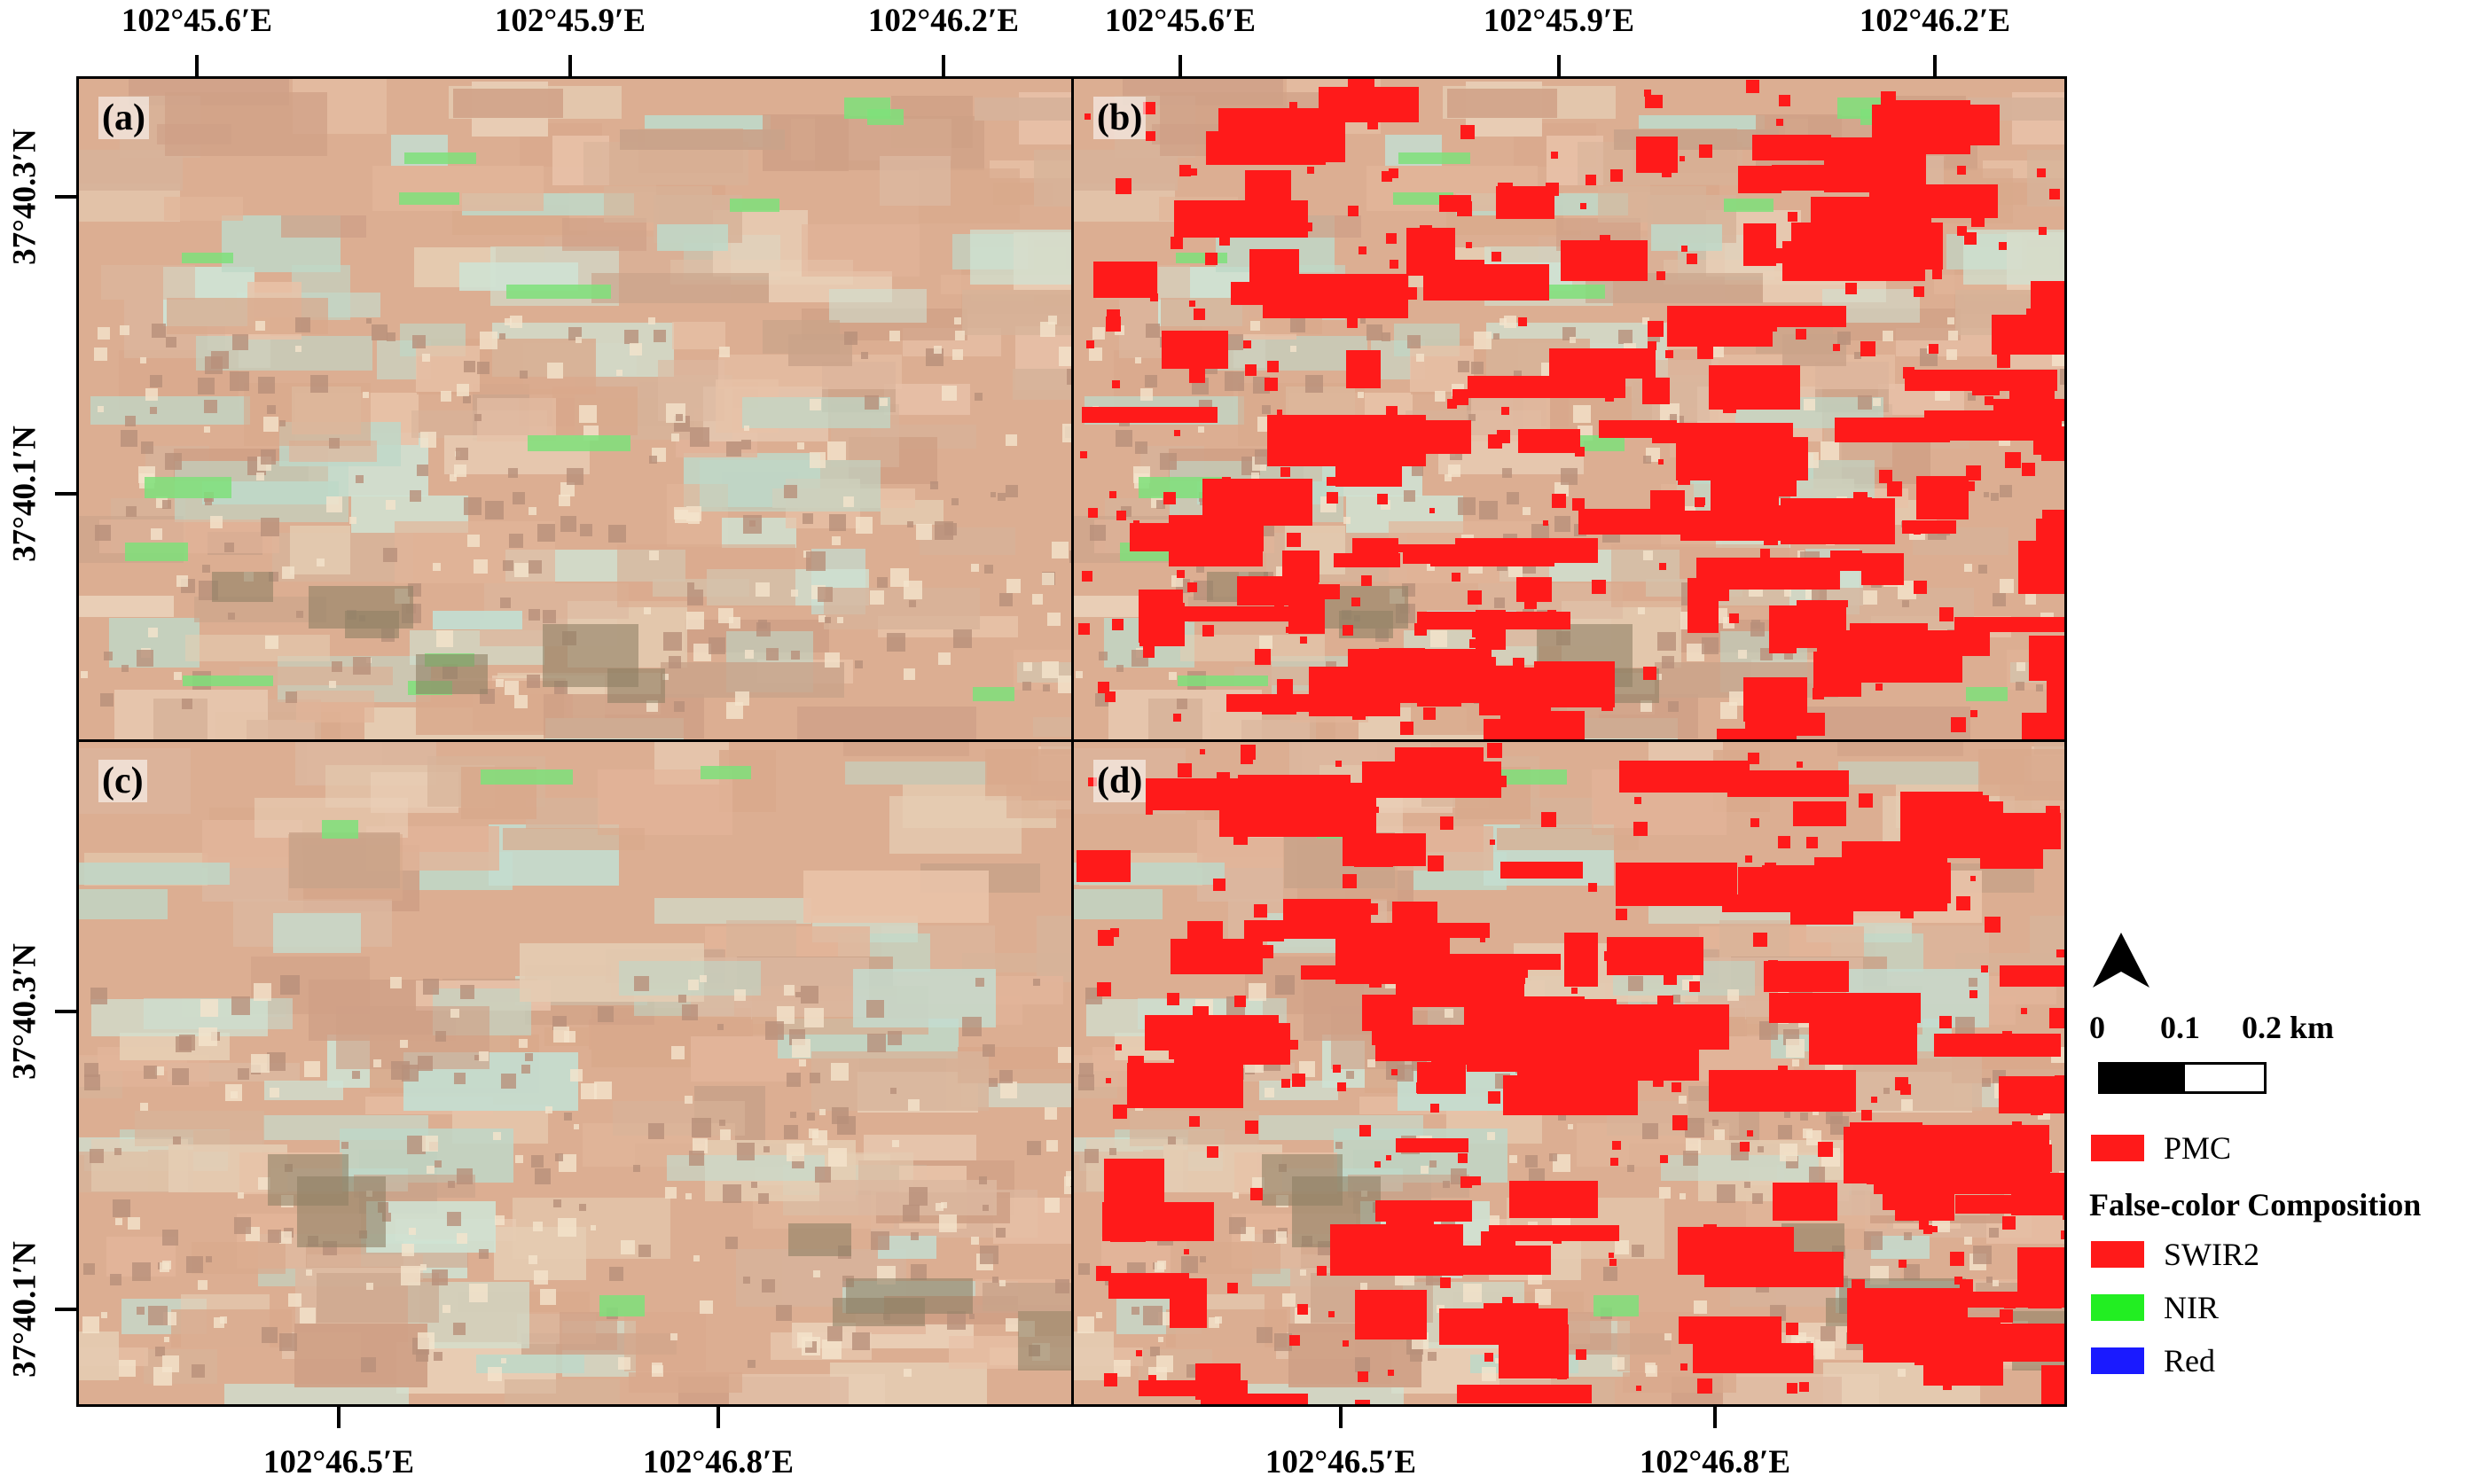 This screenshot has height=1484, width=2490. I want to click on panel-label: (d), so click(1120, 781).